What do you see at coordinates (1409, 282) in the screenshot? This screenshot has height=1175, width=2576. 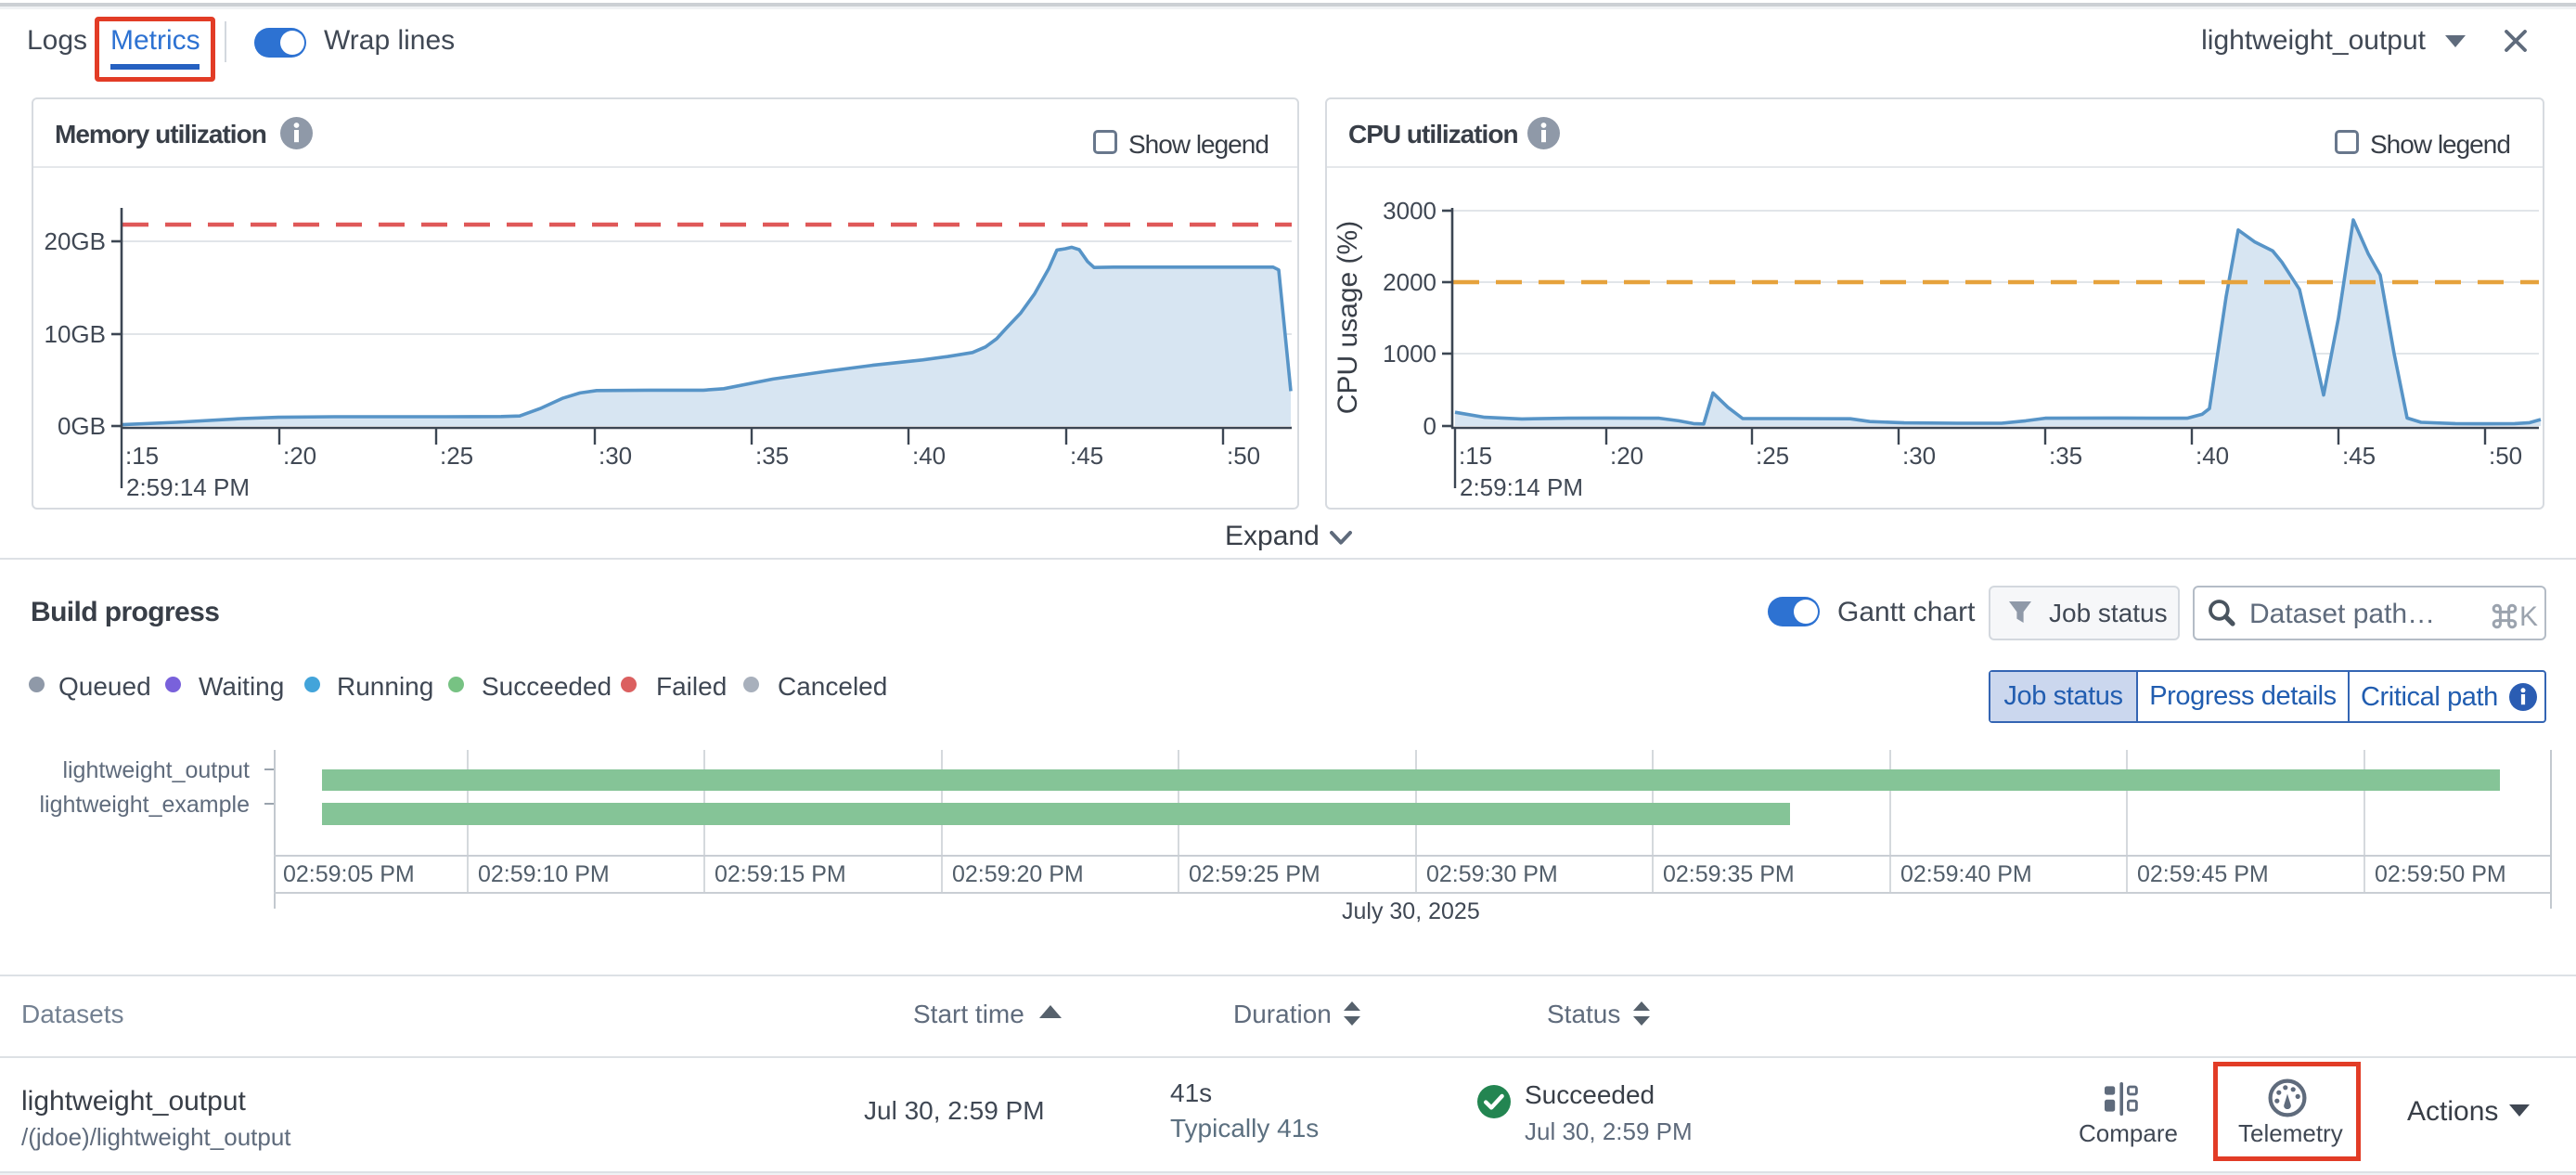 I see `svg-text: 2000` at bounding box center [1409, 282].